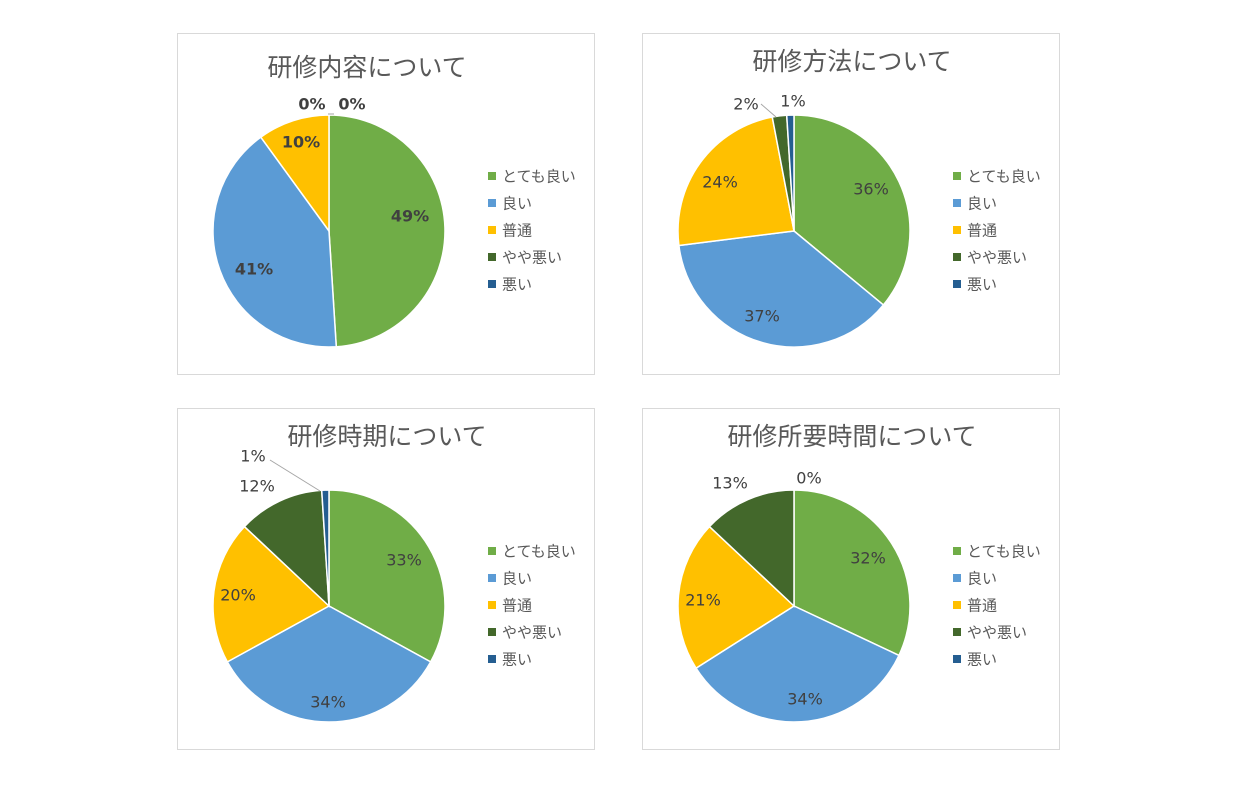  Describe the element at coordinates (720, 182) in the screenshot. I see `data-label-normal: 24%` at that location.